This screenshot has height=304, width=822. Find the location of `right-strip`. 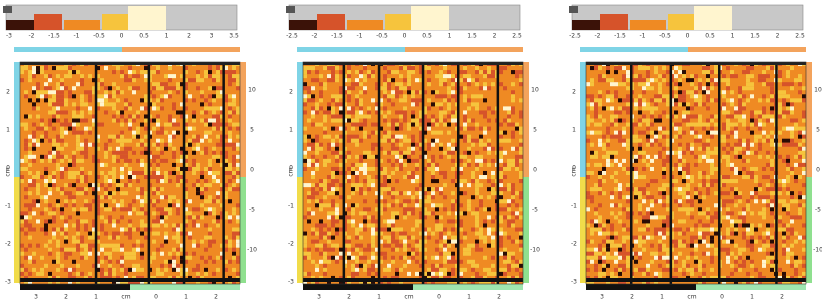

right-strip is located at coordinates (809, 230).